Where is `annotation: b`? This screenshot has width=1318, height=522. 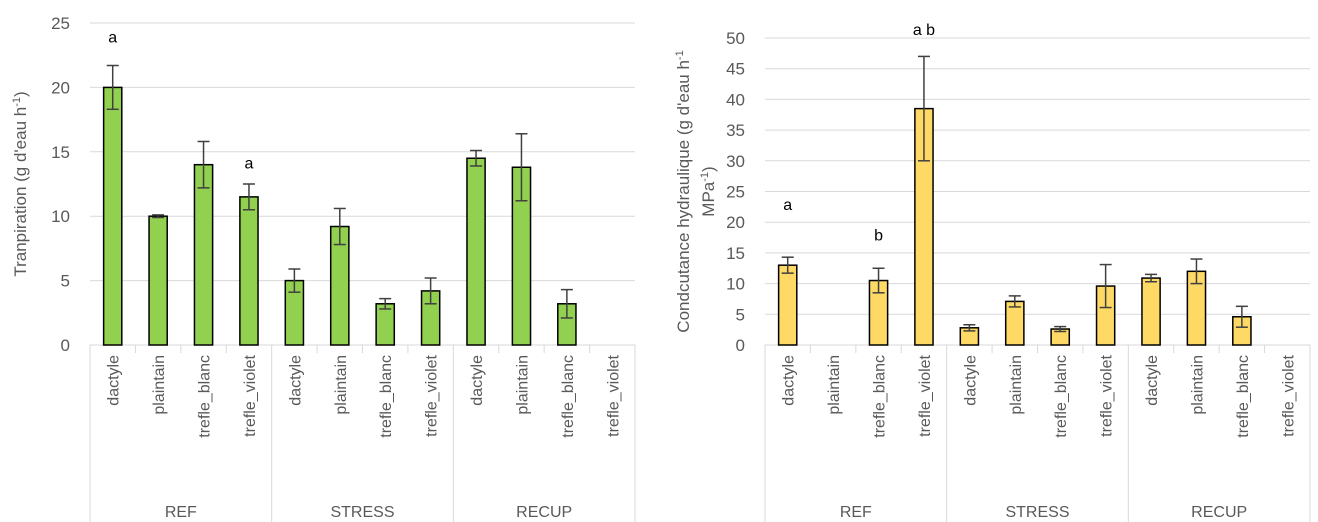
annotation: b is located at coordinates (878, 236).